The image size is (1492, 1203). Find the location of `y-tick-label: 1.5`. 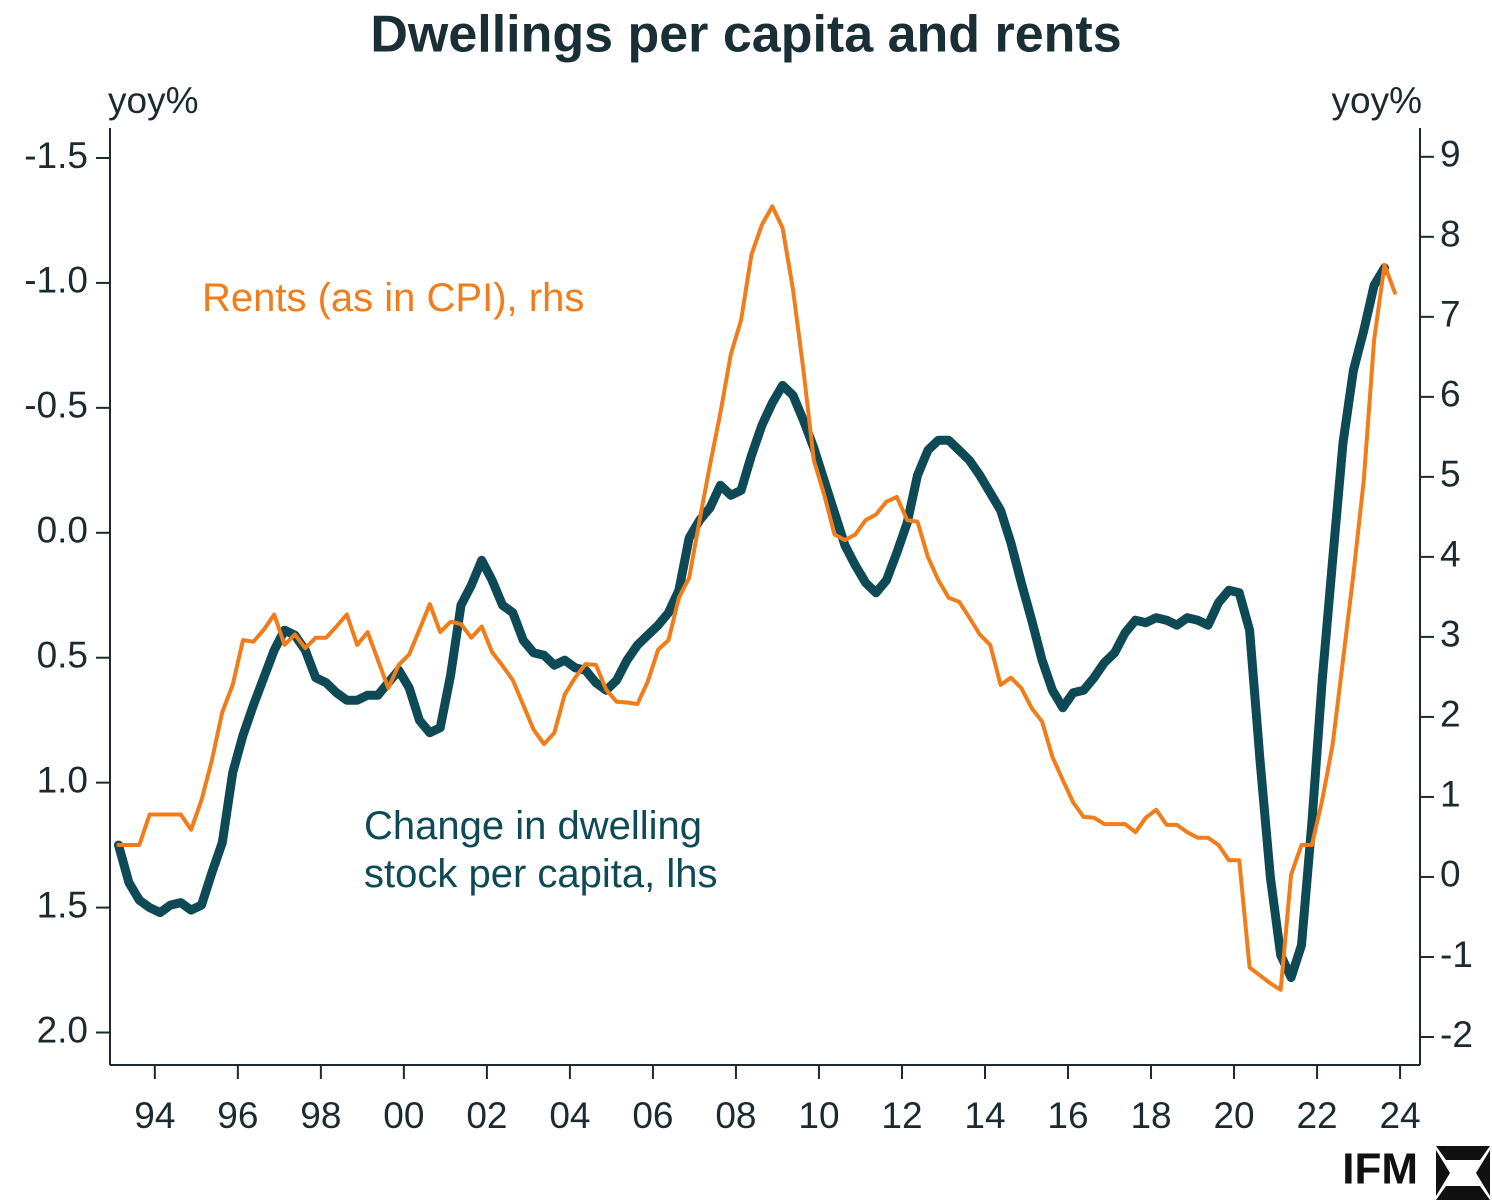

y-tick-label: 1.5 is located at coordinates (62, 904).